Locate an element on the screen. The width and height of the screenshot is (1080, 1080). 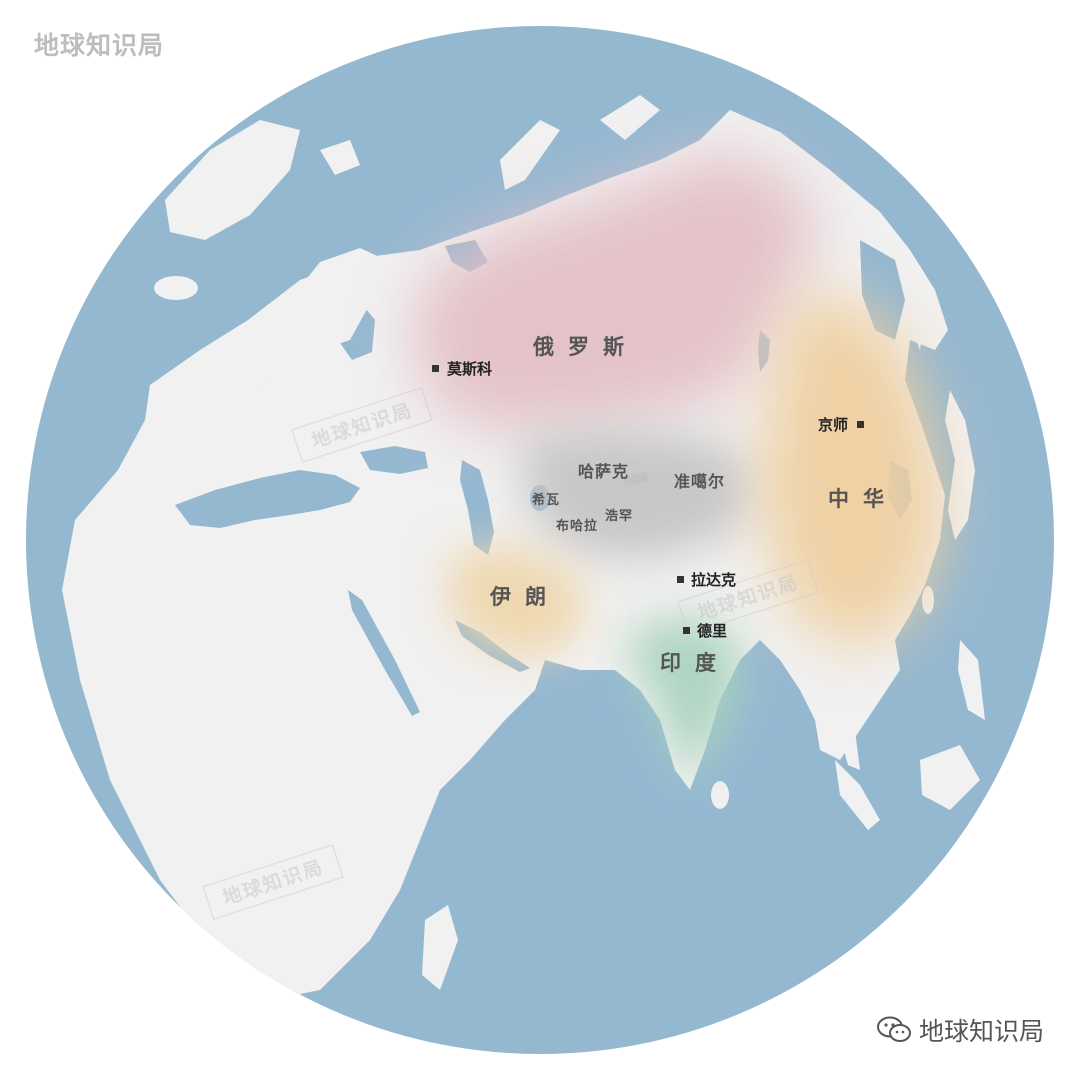
city-marker-moscow is located at coordinates (435, 368).